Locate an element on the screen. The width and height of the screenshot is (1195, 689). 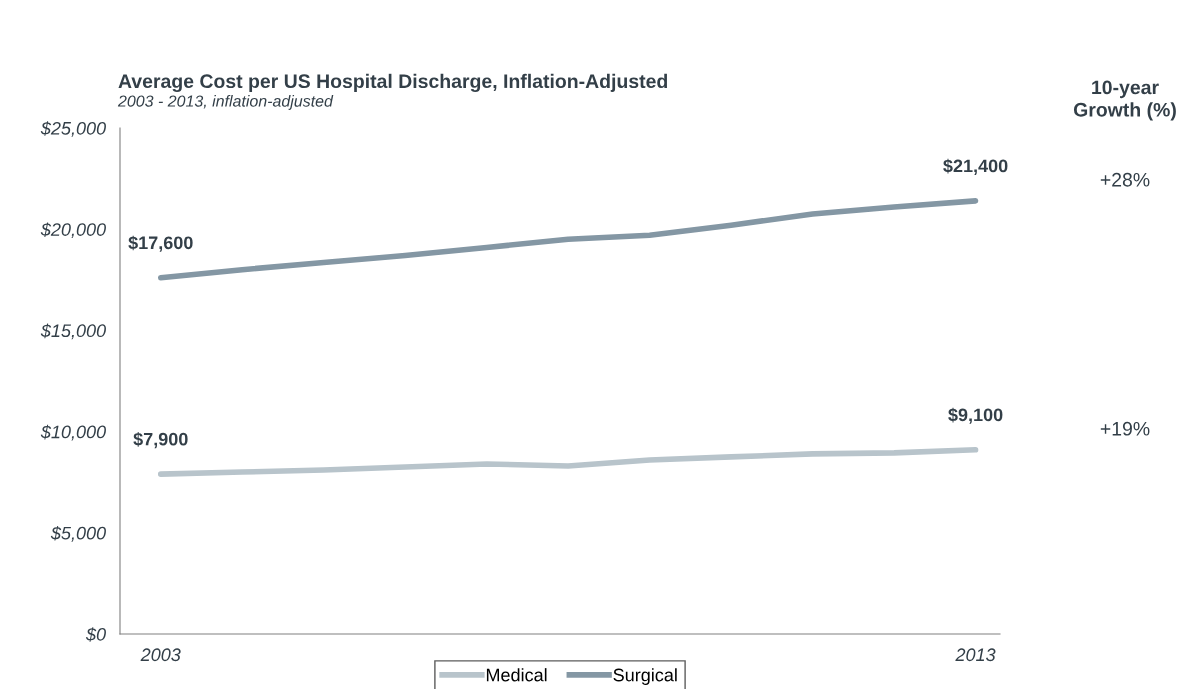
legend-label: Medical is located at coordinates (516, 675).